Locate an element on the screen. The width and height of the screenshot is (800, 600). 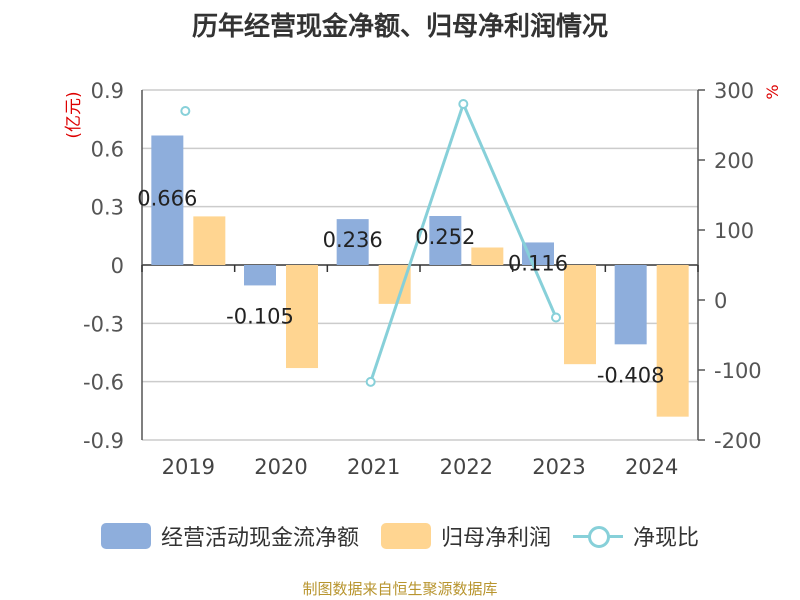
left-tick-label: -0.9 is located at coordinates (103, 441).